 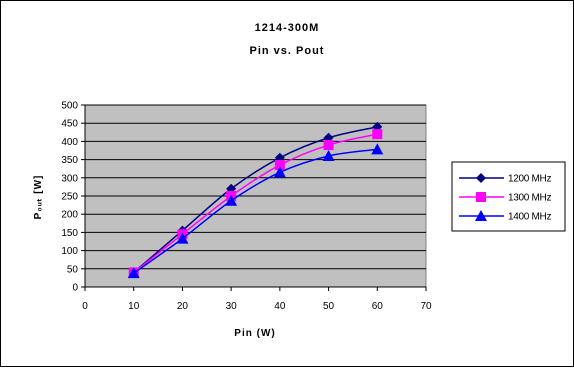 I want to click on x-tick-label: 60, so click(x=378, y=306).